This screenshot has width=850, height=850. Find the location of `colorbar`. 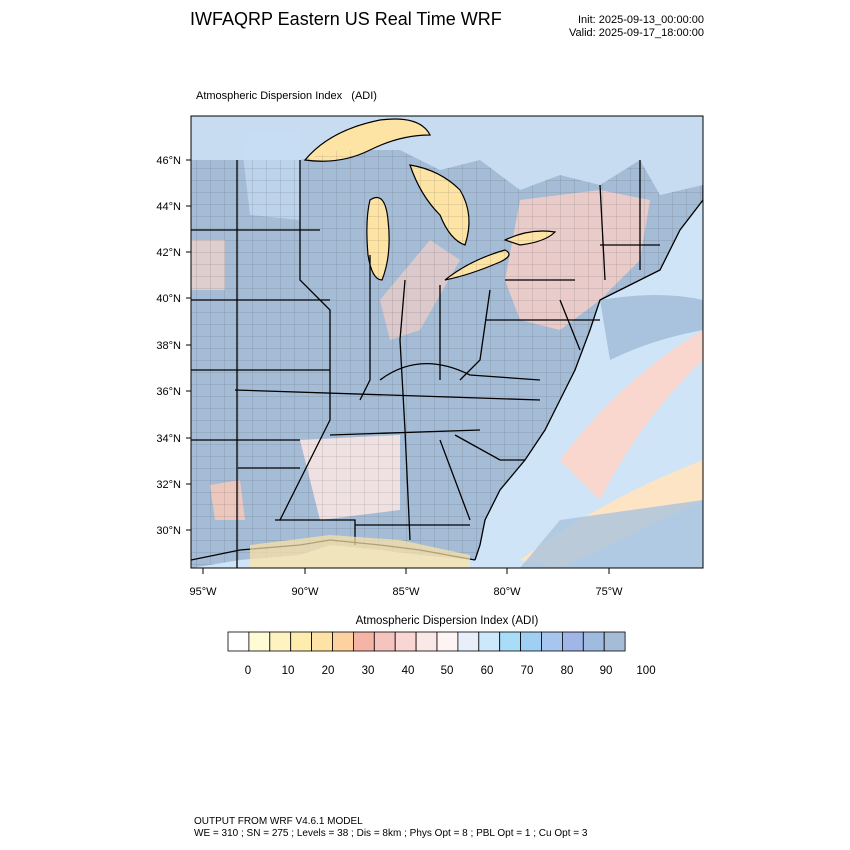

colorbar is located at coordinates (426, 641).